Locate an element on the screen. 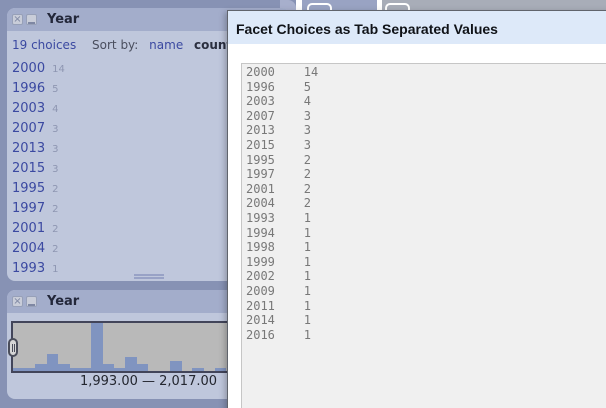  facet-panel-corner is located at coordinates (288, 5).